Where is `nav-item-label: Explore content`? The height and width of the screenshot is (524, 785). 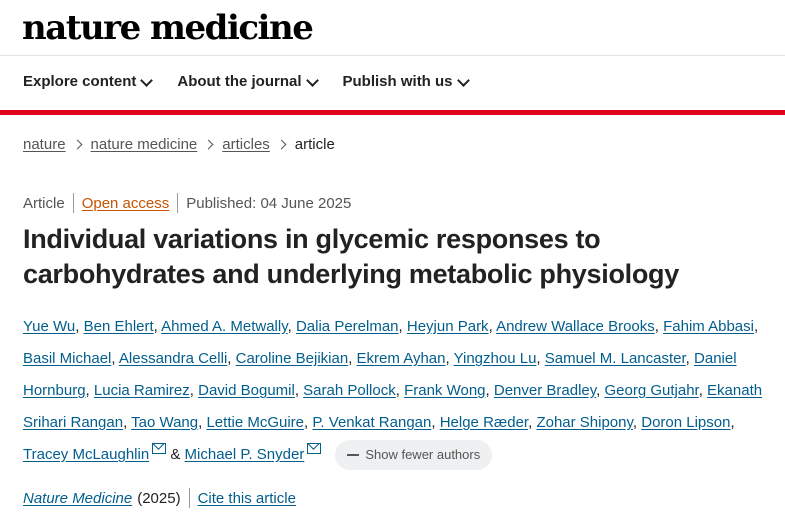
nav-item-label: Explore content is located at coordinates (80, 81).